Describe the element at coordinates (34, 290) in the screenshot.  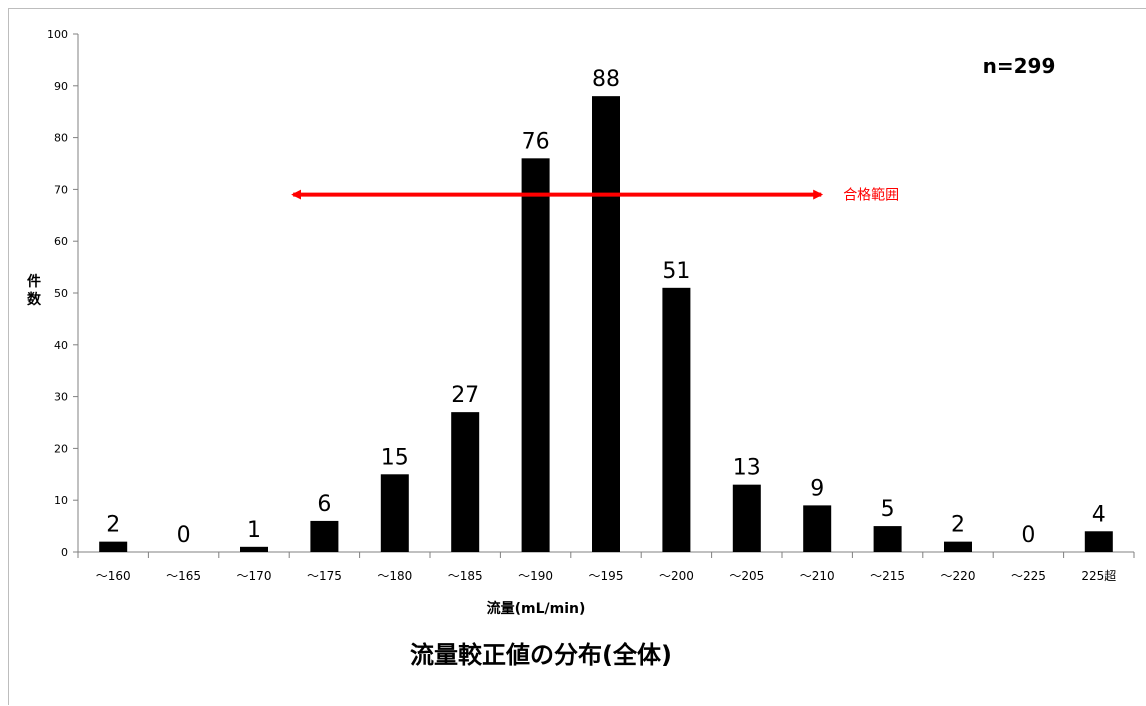
I see `y-axis-label: 件数` at that location.